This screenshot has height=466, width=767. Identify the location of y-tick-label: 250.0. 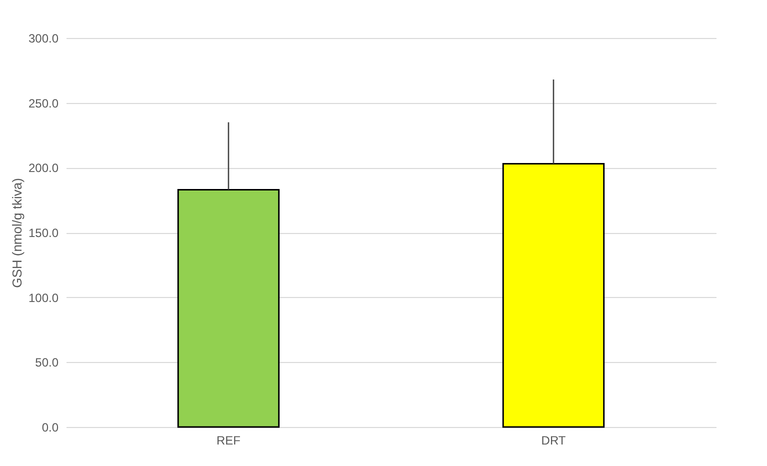
(43, 103).